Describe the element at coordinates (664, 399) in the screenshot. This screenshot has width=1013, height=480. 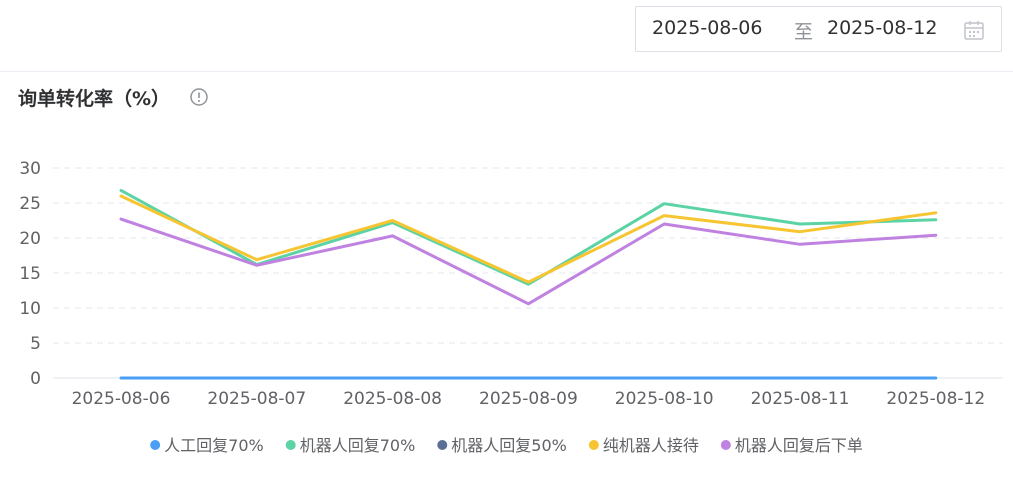
I see `x-tick-label: 2025-08-10` at that location.